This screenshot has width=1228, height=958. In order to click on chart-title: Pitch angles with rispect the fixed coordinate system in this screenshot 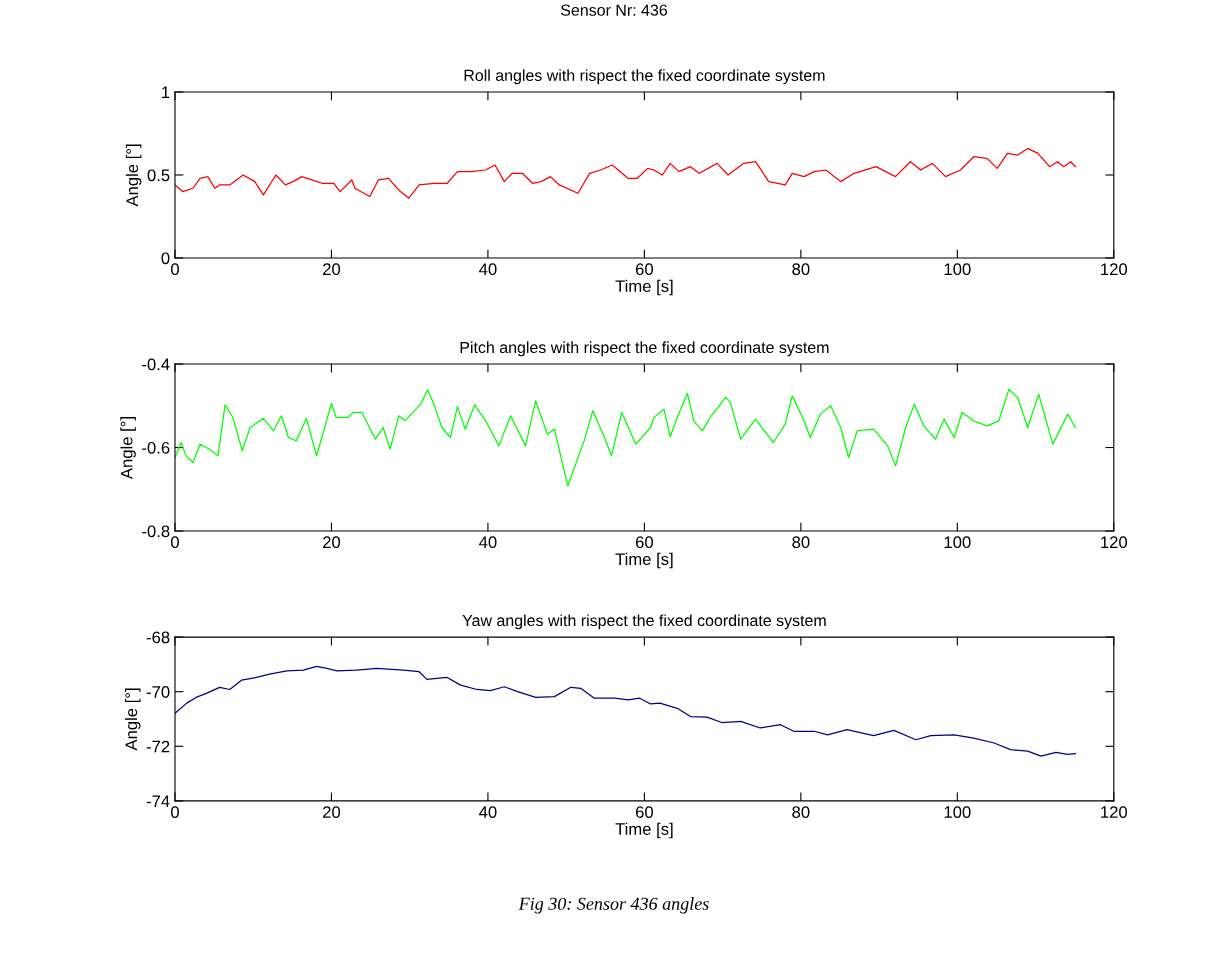, I will do `click(644, 349)`.